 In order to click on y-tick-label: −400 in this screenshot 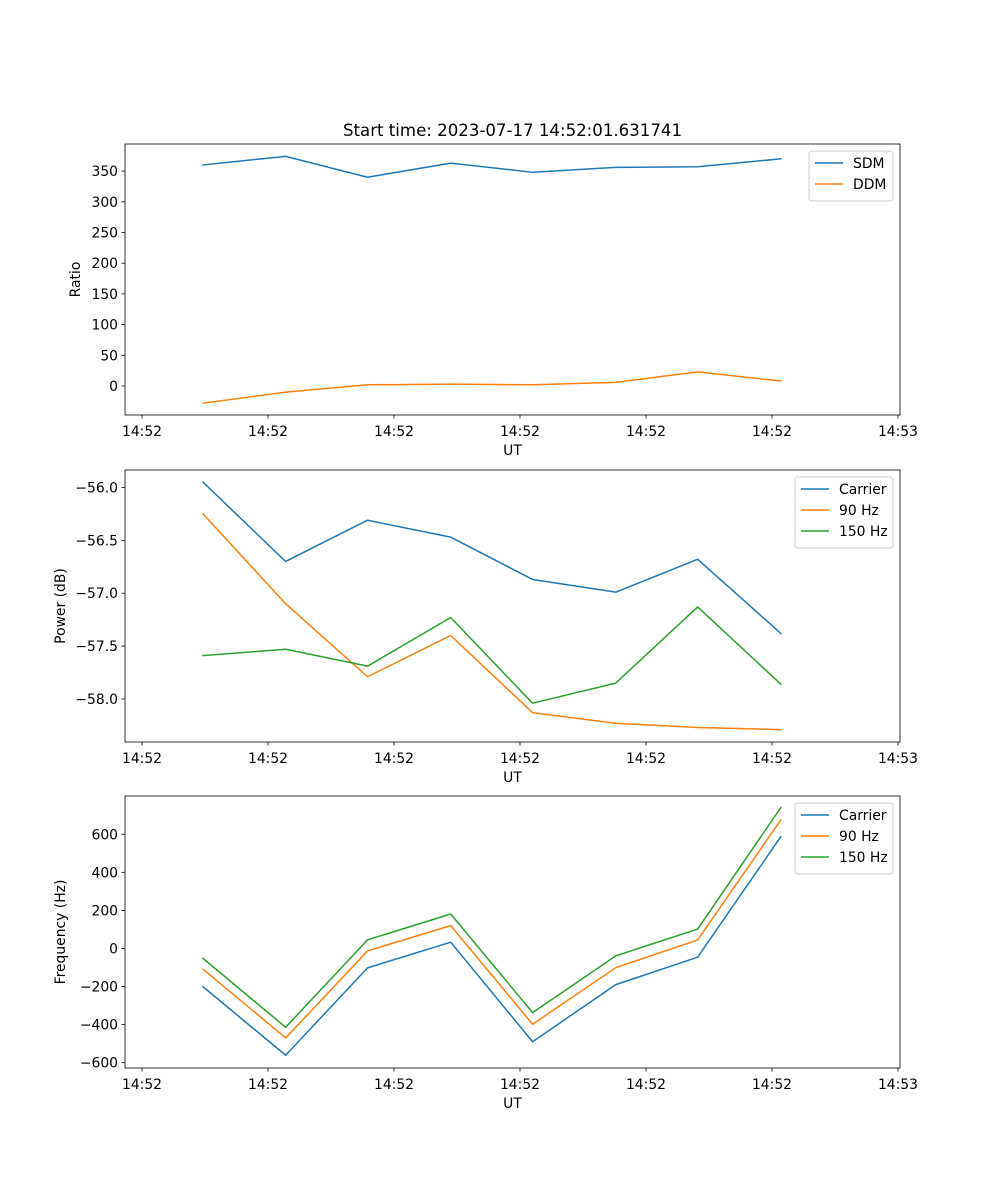, I will do `click(99, 1026)`.